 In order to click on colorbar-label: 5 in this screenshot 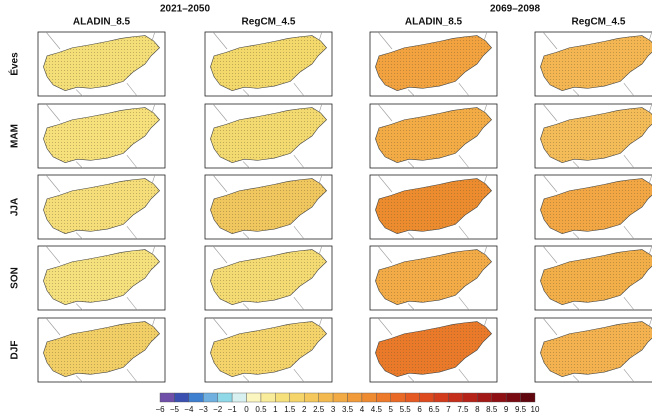, I will do `click(391, 409)`.